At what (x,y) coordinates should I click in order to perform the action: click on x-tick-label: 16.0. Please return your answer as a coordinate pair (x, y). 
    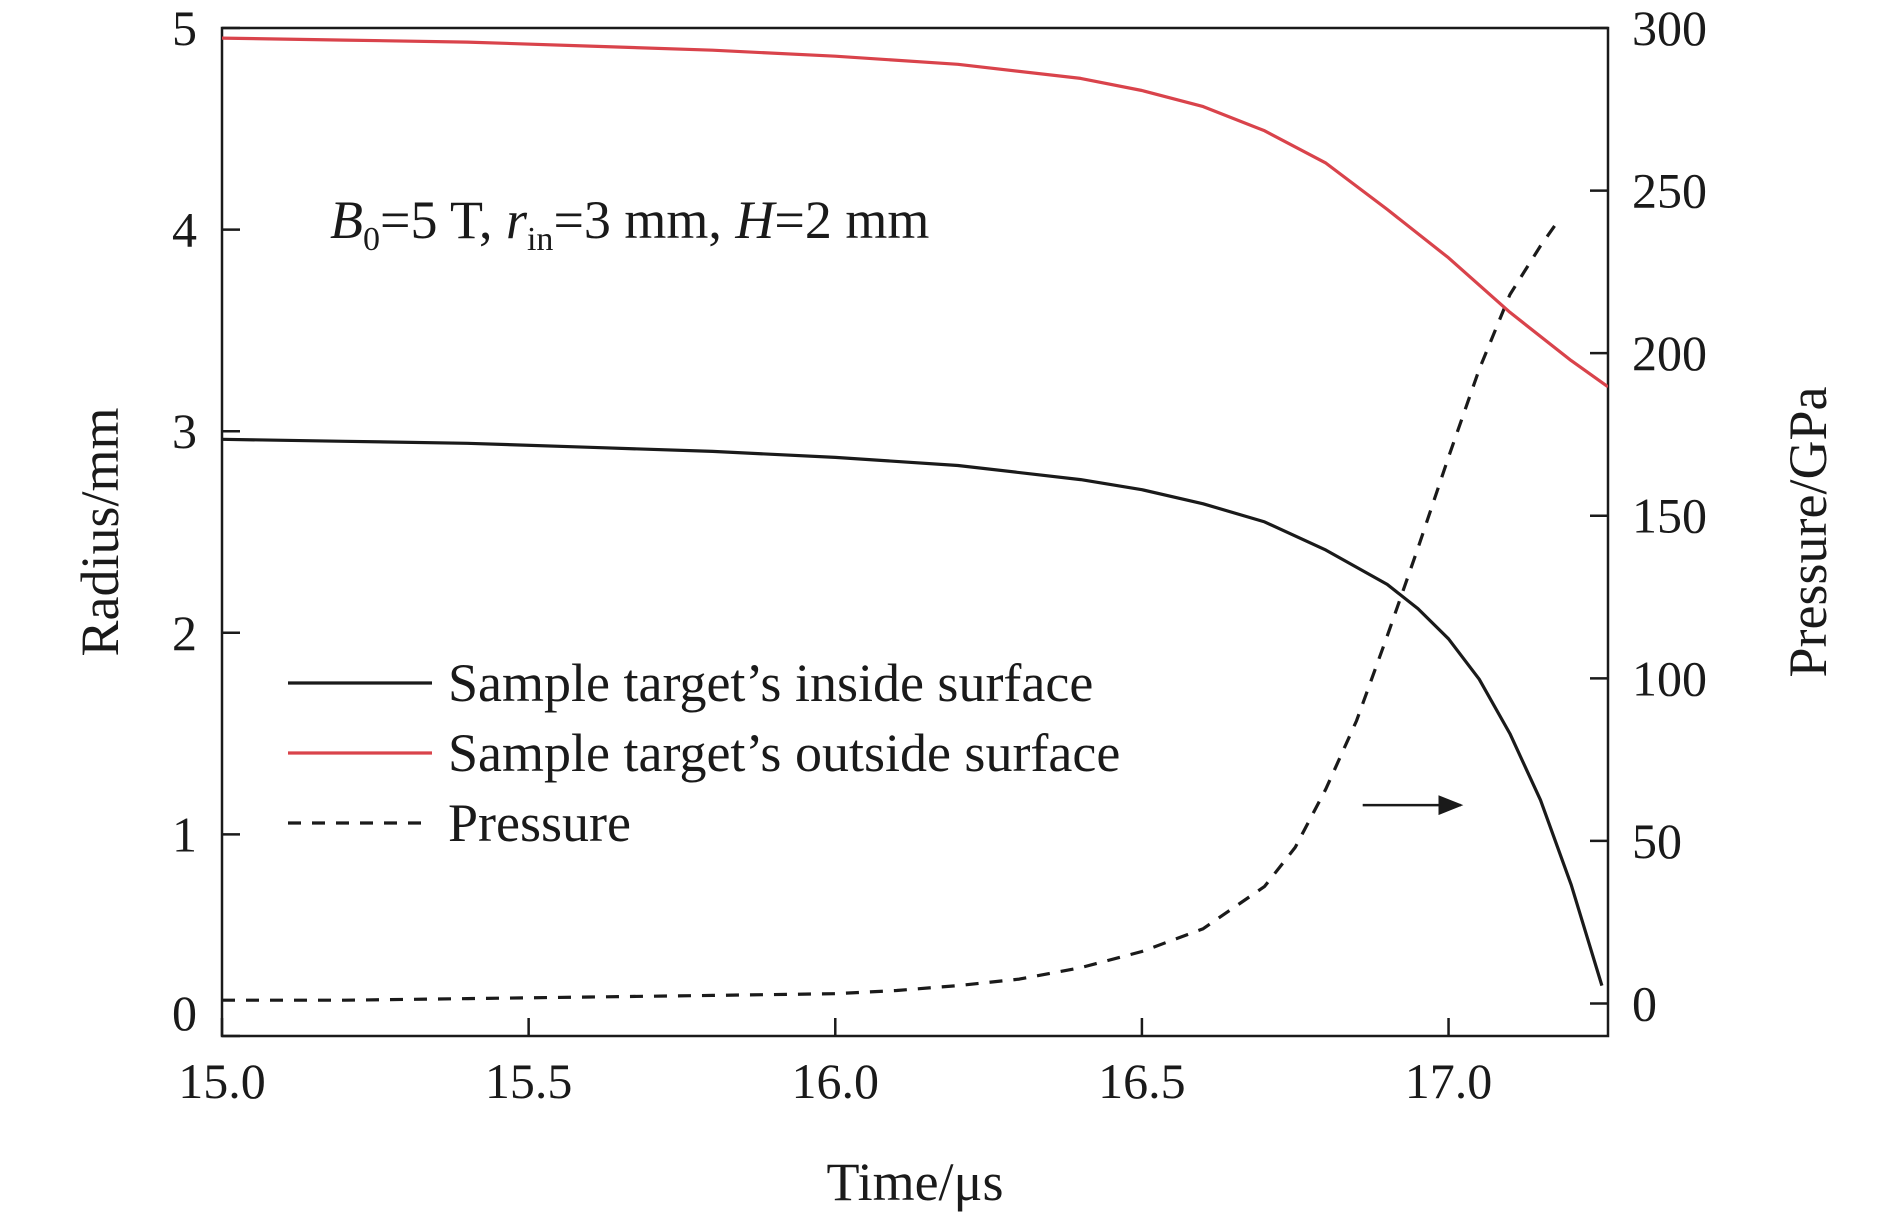
    Looking at the image, I should click on (836, 1081).